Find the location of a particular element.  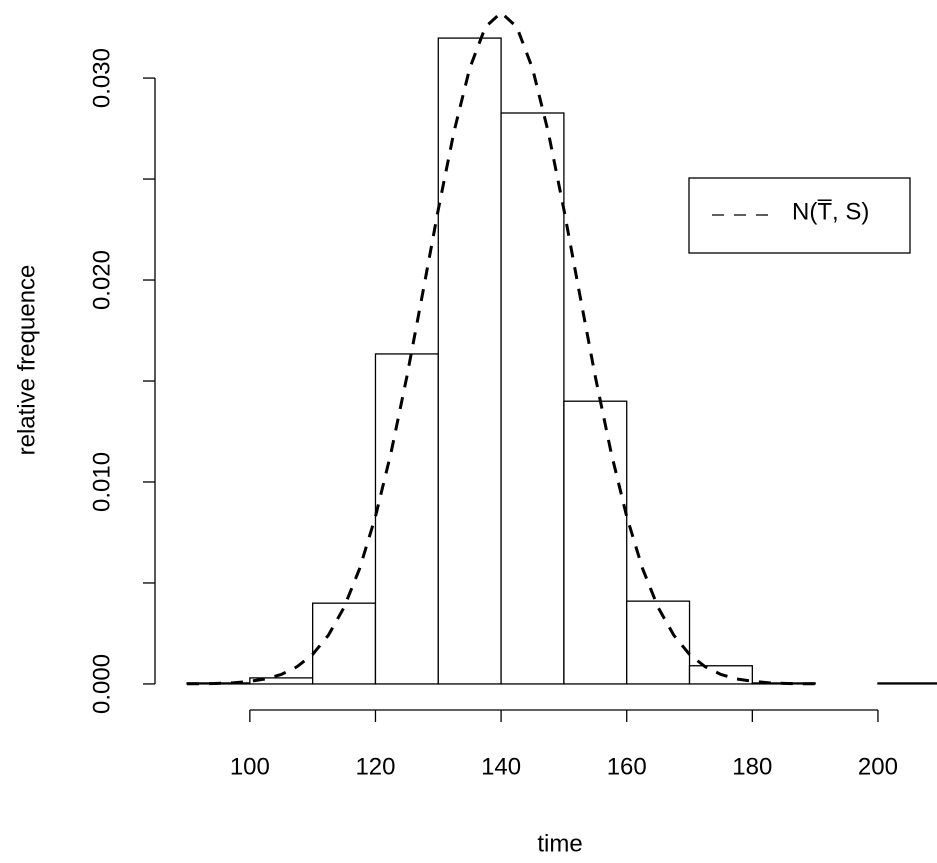

y-tick-label: 0.000 is located at coordinates (101, 684).